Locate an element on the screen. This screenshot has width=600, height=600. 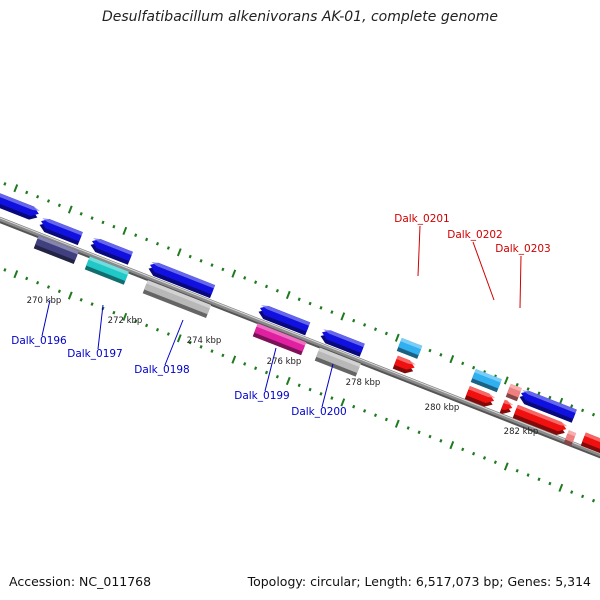
scale-label: 274 kbp is located at coordinates (204, 341).